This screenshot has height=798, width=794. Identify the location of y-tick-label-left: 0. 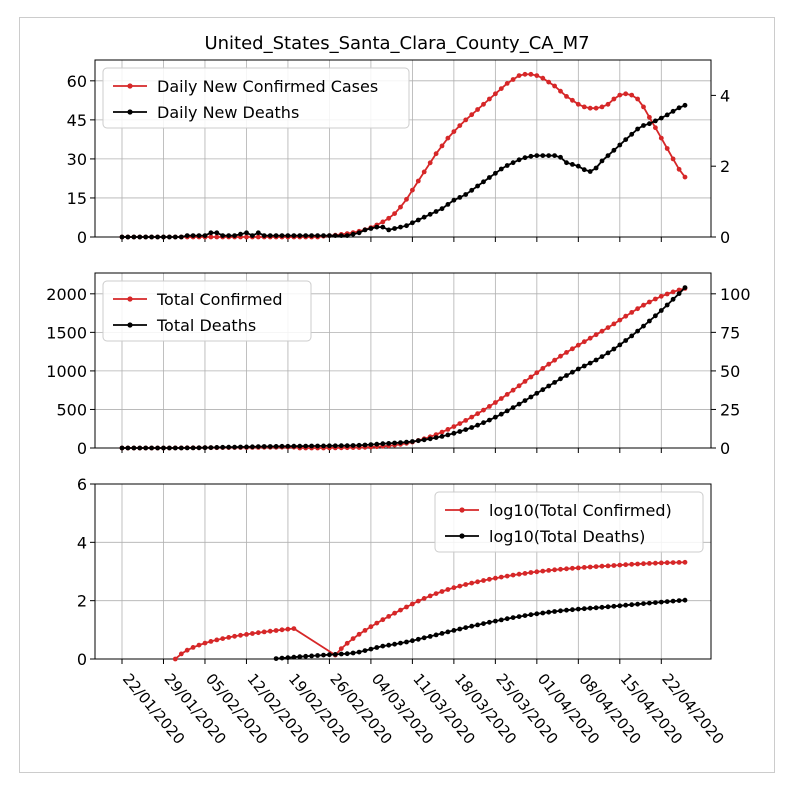
(82, 659).